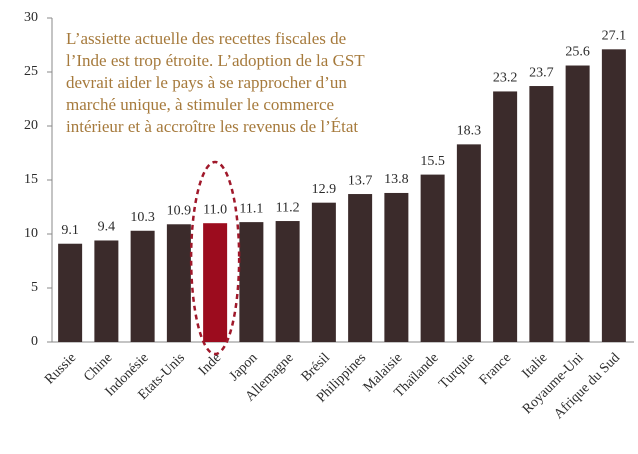  I want to click on y-tick-label: 25, so click(31, 71).